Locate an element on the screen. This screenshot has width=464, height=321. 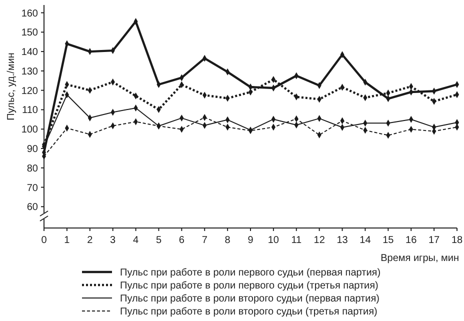
y-axis-title: Пульс, уд./мин is located at coordinates (11, 86).